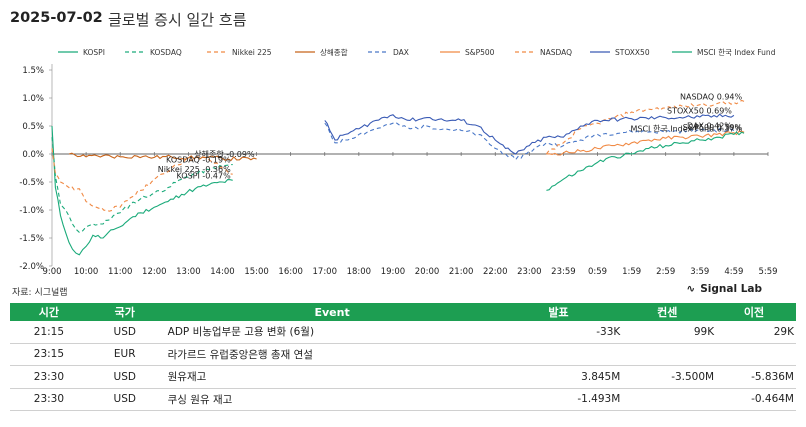 This screenshot has height=427, width=806. I want to click on x-tick-label: 18:00, so click(359, 272).